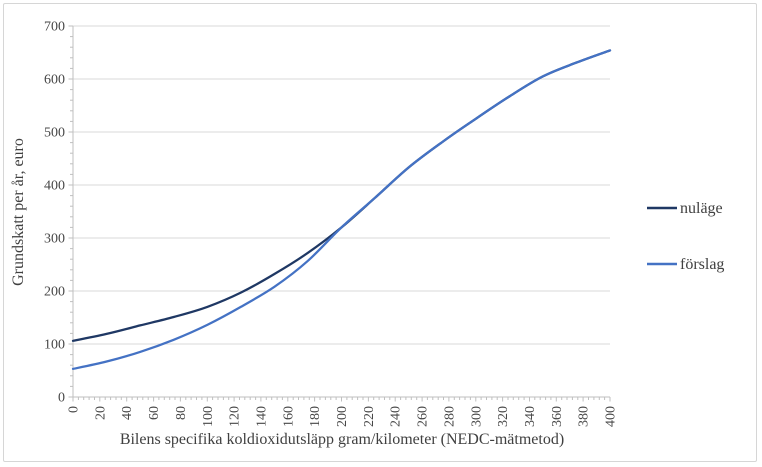  I want to click on y-tick-label: 400, so click(54, 186).